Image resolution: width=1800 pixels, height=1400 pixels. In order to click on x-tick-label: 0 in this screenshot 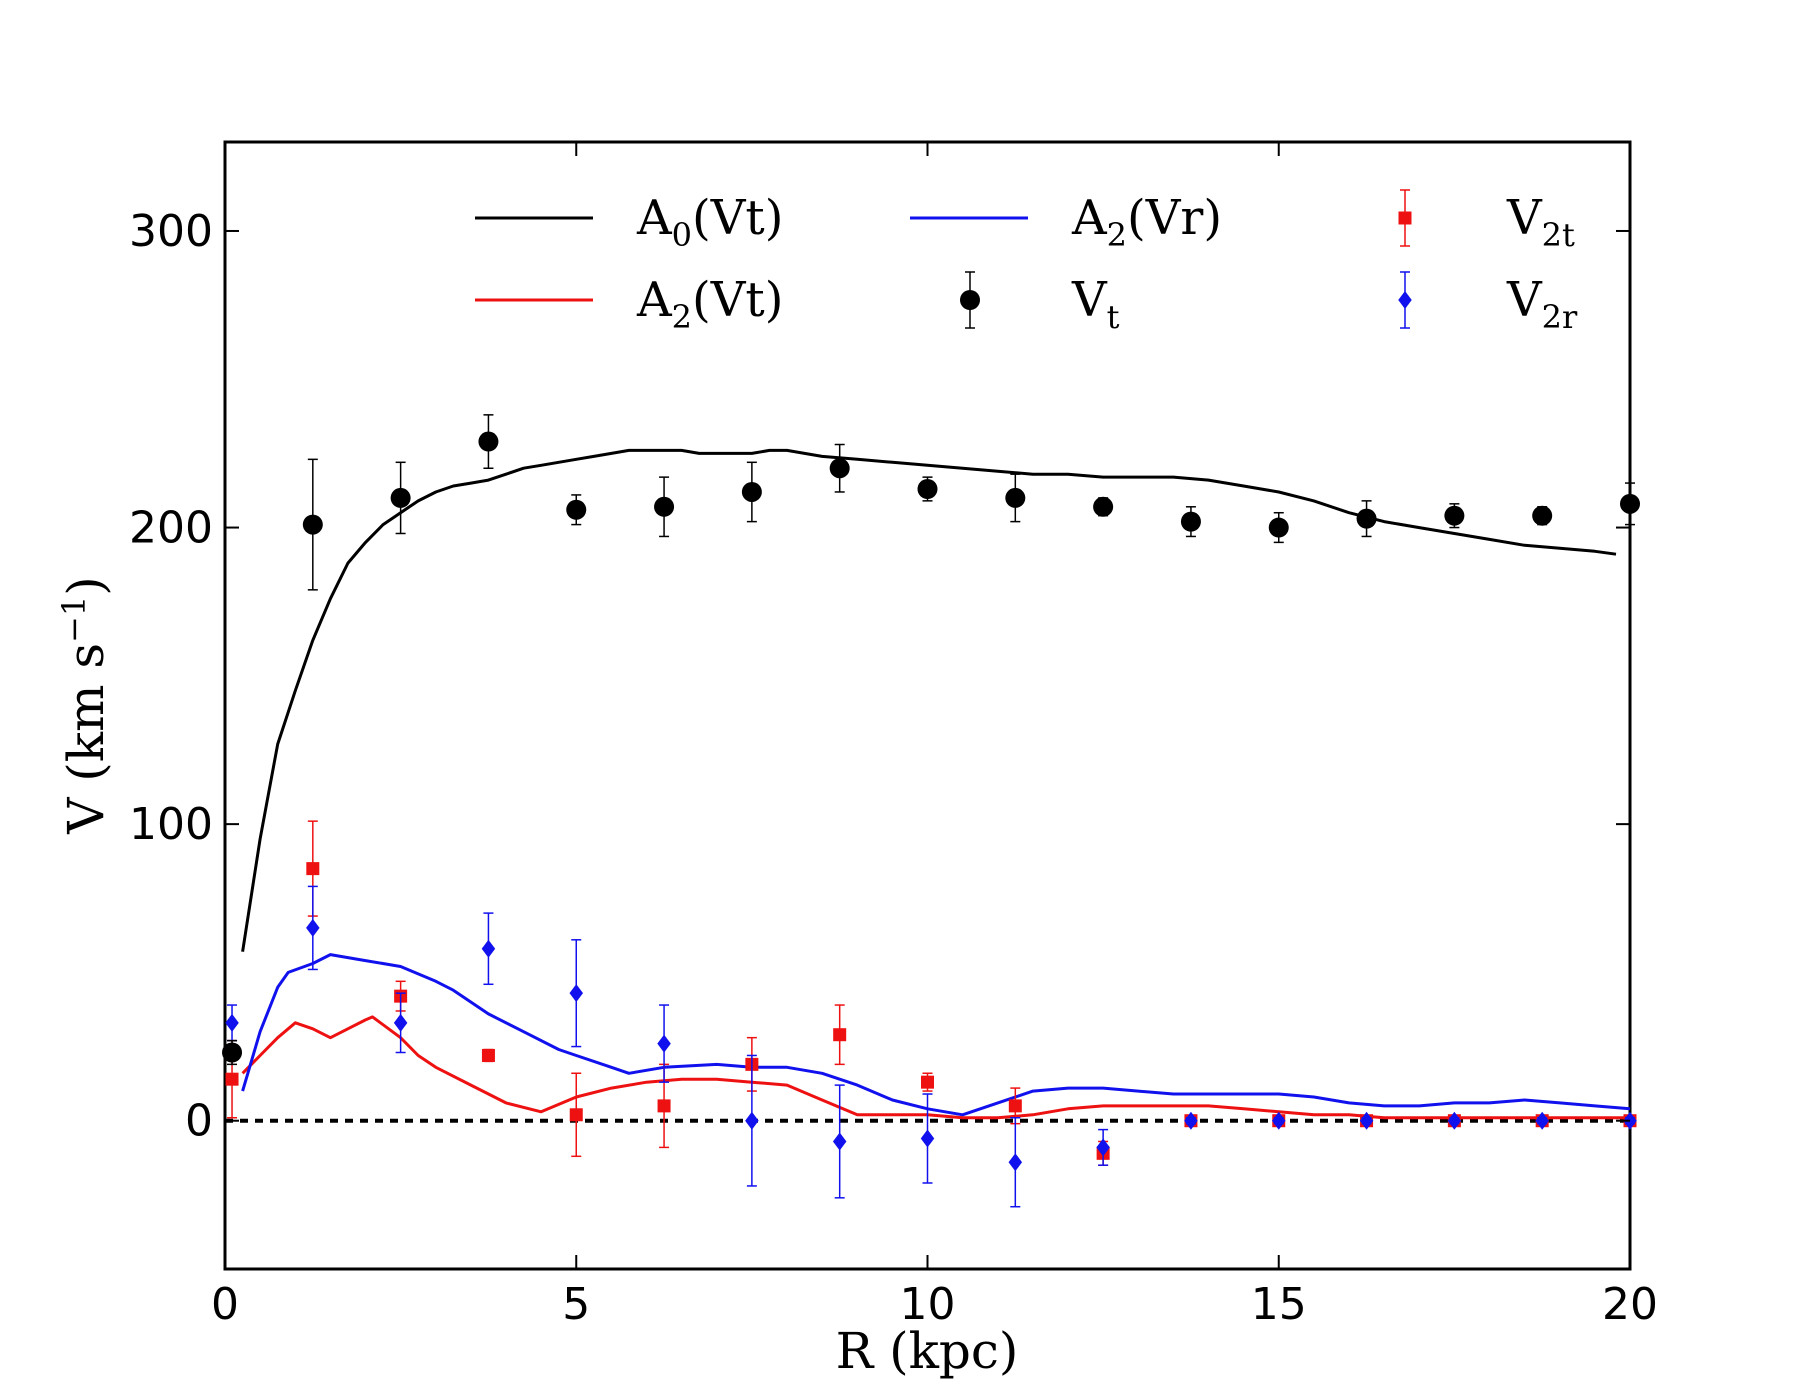, I will do `click(225, 1304)`.